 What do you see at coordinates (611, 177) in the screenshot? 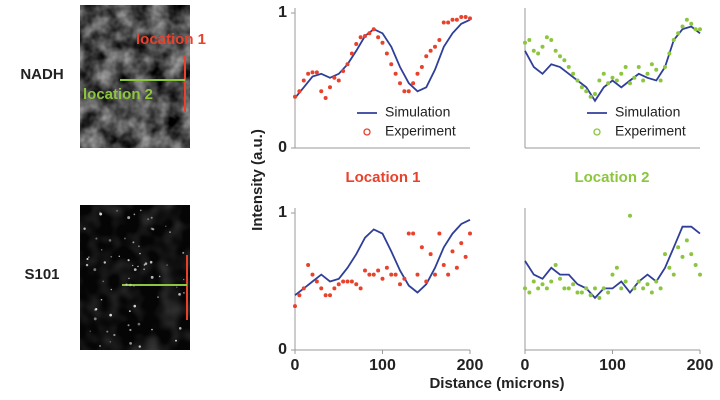
I see `column-title: Location 2` at bounding box center [611, 177].